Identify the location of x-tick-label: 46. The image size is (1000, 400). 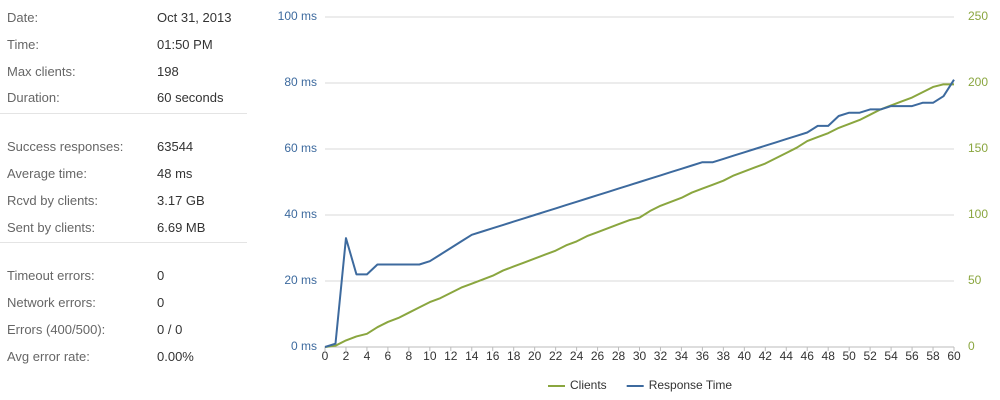
(808, 356).